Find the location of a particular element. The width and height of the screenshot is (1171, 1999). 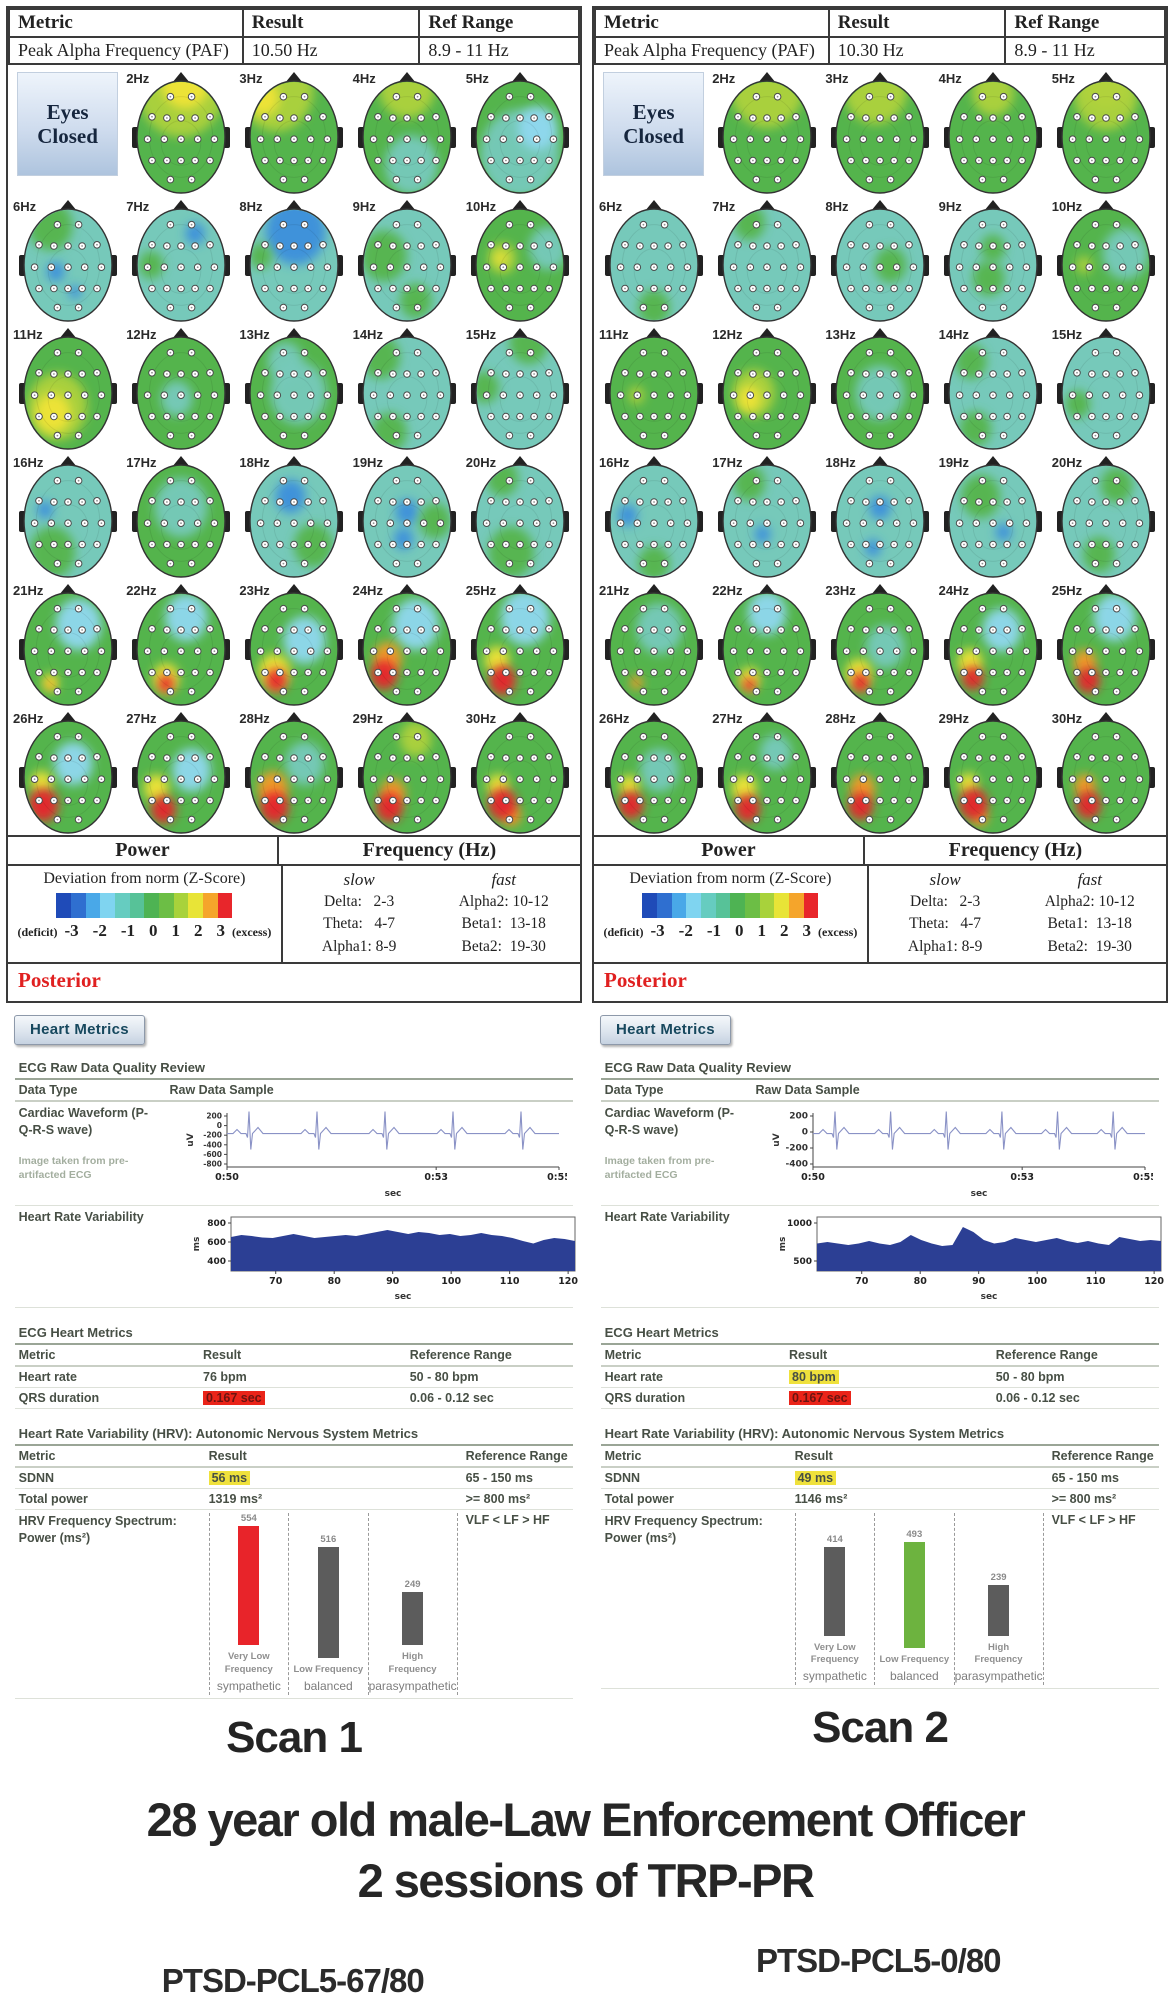

topomap-cell: 18Hz is located at coordinates (879, 515).